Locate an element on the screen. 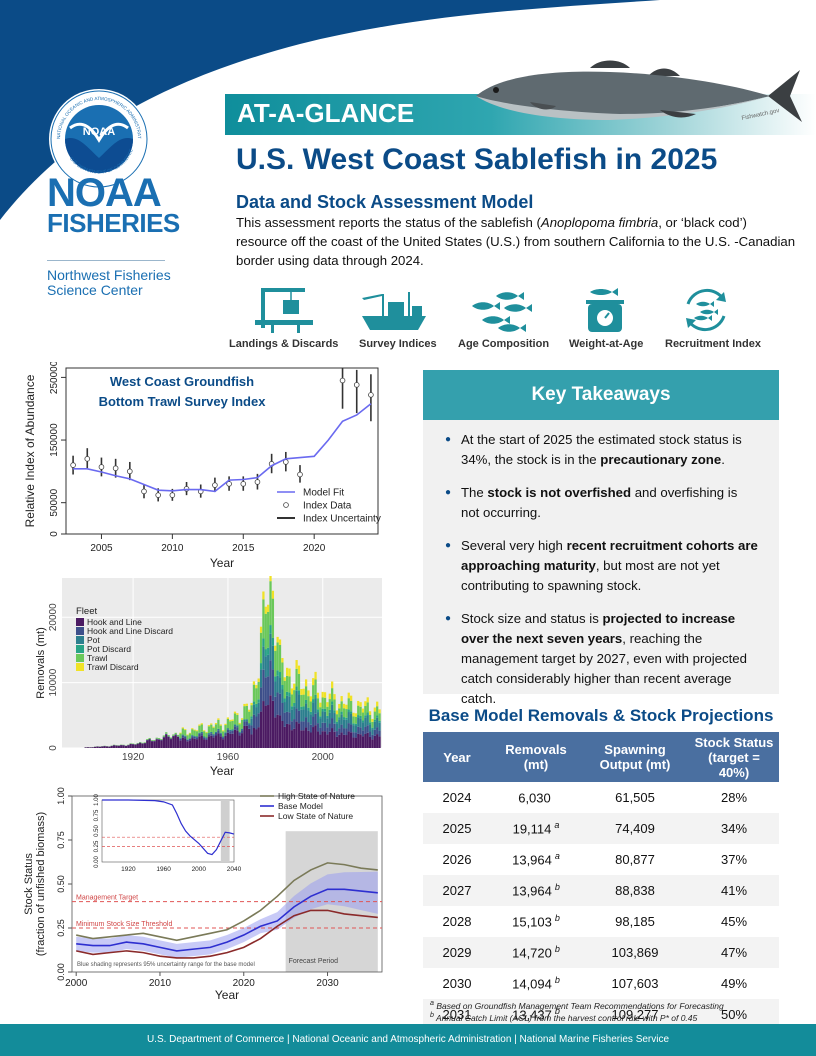 The width and height of the screenshot is (816, 1056). y-tick-label: 0.75 is located at coordinates (61, 840).